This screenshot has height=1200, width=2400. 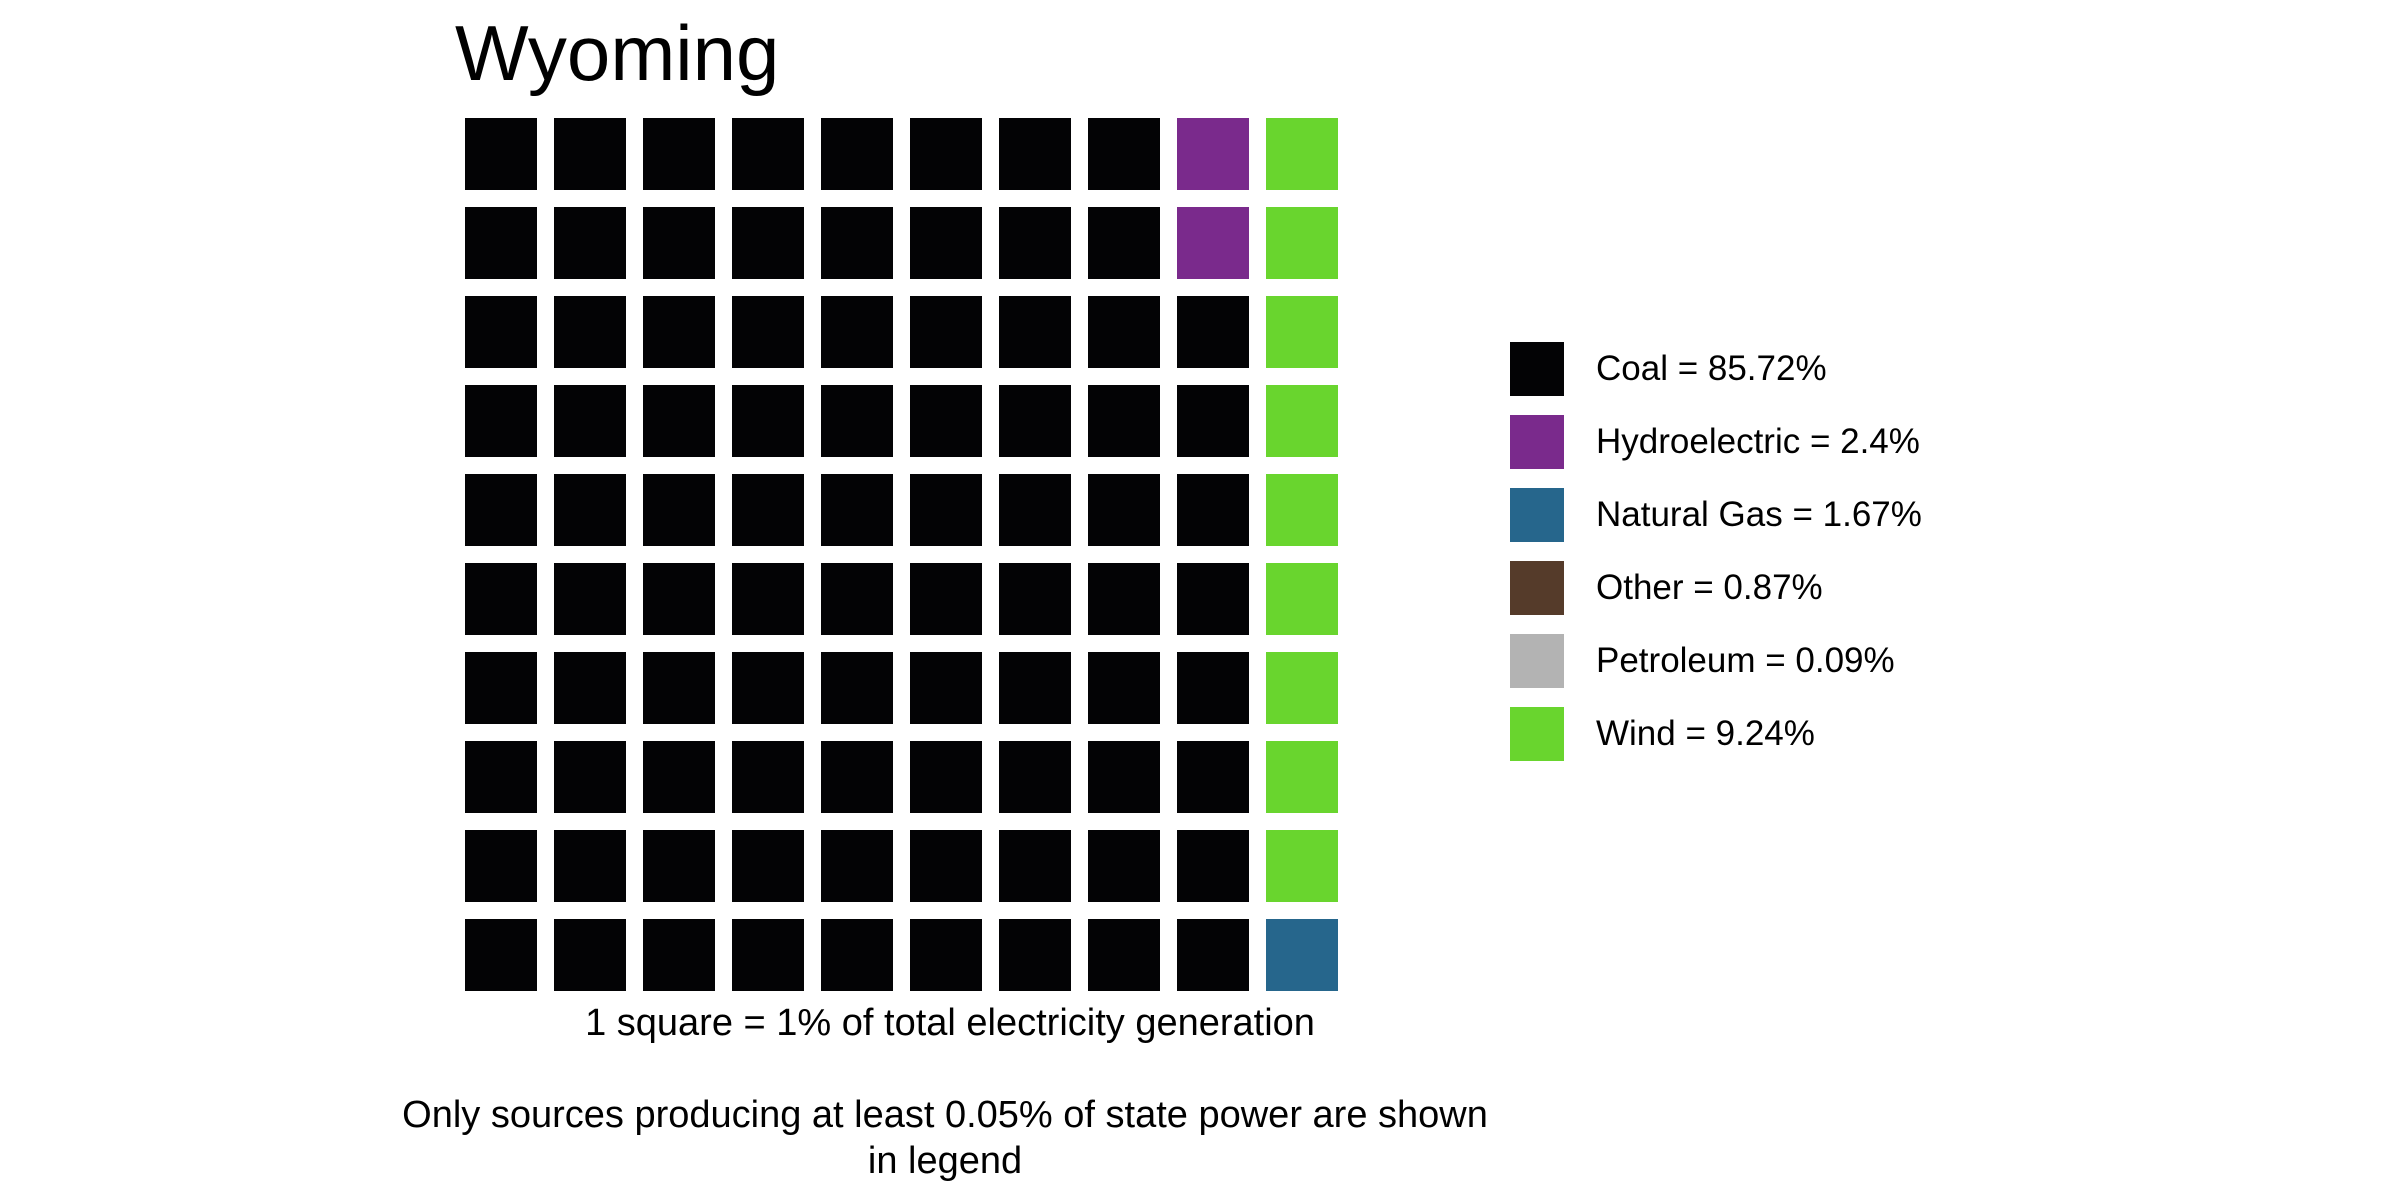 What do you see at coordinates (1537, 442) in the screenshot?
I see `legend-swatch-hydroelectric` at bounding box center [1537, 442].